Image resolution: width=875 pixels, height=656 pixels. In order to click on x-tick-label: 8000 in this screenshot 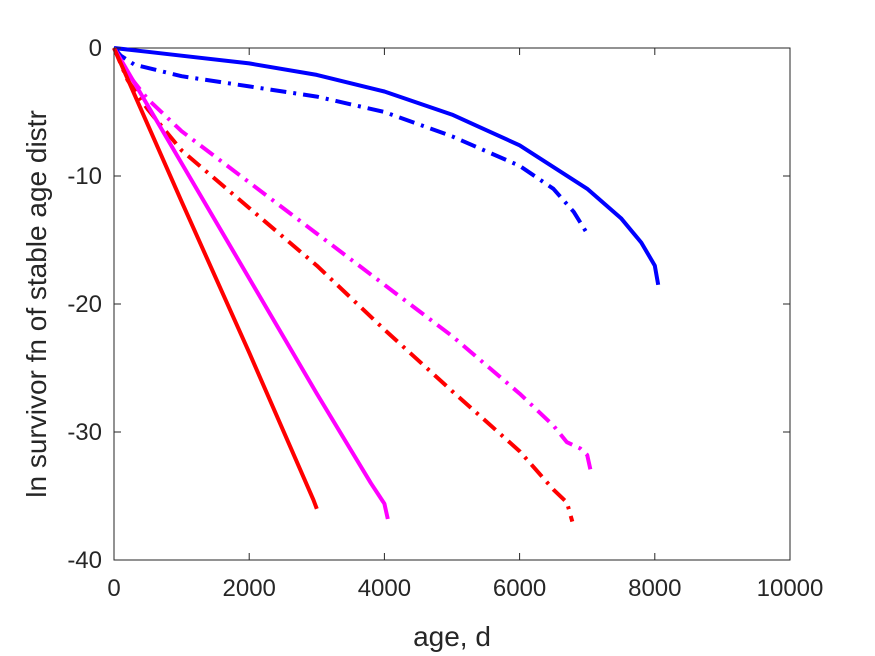, I will do `click(654, 588)`.